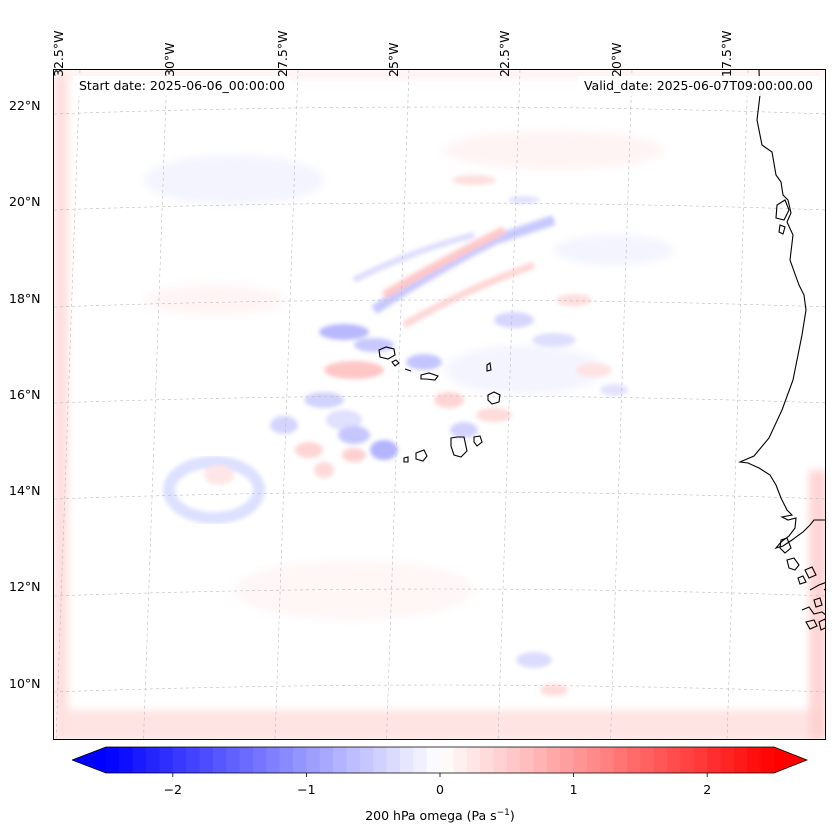 The width and height of the screenshot is (837, 839). What do you see at coordinates (169, 59) in the screenshot?
I see `lon-label: 30°W` at bounding box center [169, 59].